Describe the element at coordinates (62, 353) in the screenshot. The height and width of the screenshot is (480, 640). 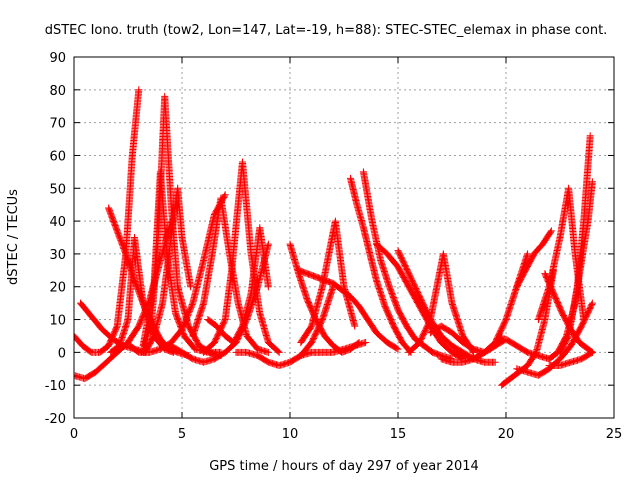
I see `y-tick-label: 0` at that location.